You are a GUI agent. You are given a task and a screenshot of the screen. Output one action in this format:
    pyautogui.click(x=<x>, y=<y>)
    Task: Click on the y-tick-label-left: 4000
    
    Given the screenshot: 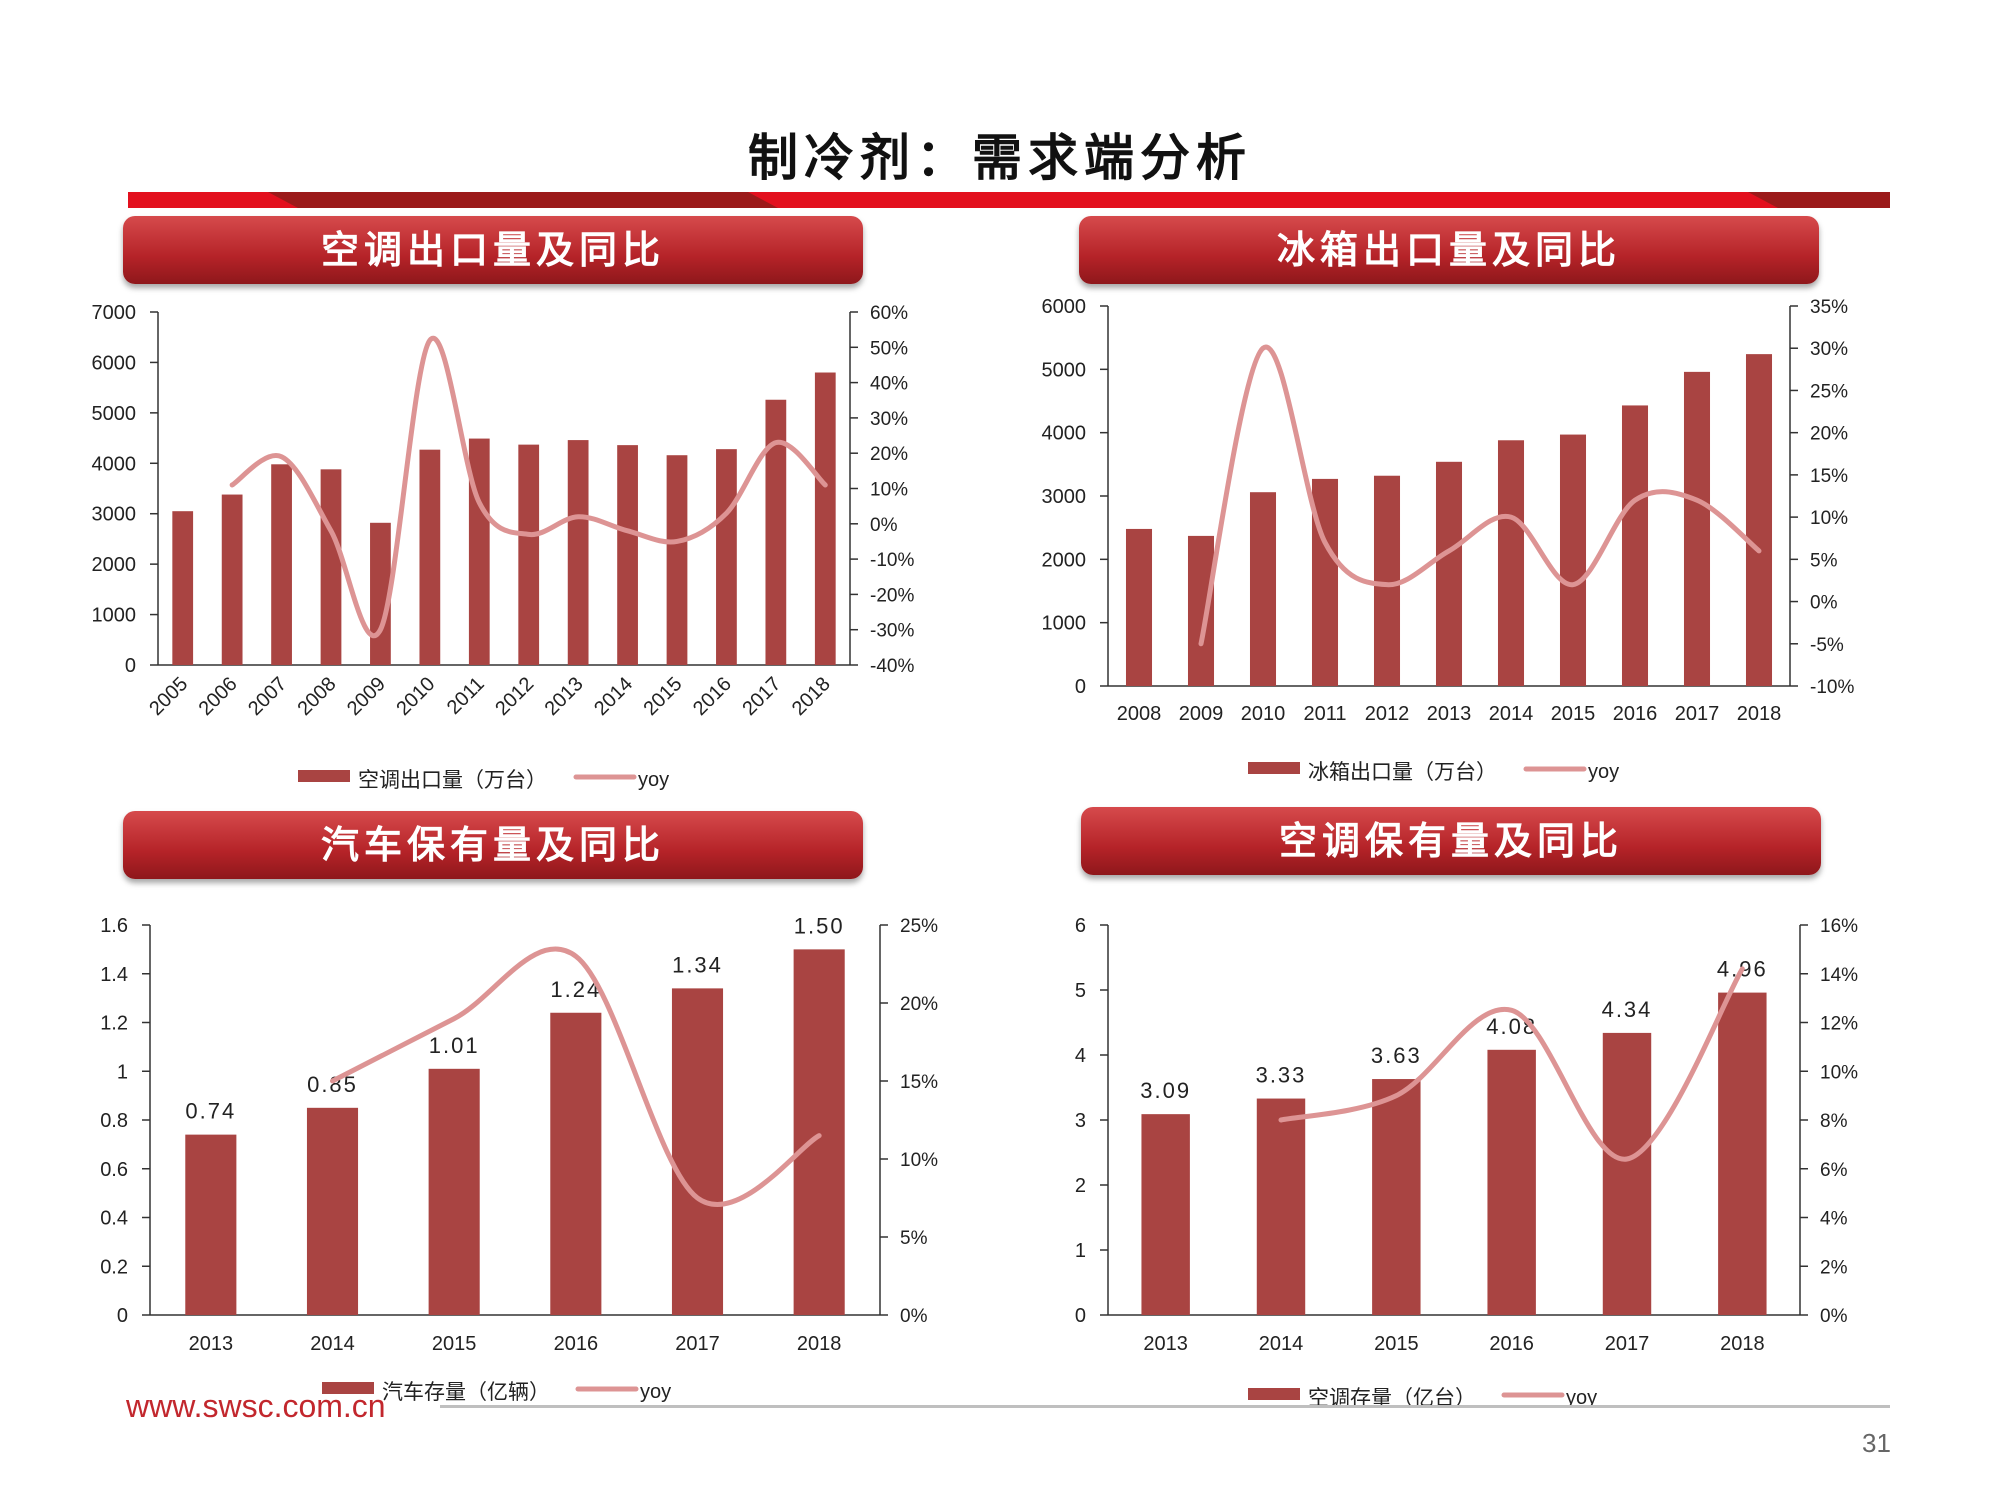 What is the action you would take?
    pyautogui.click(x=1064, y=434)
    